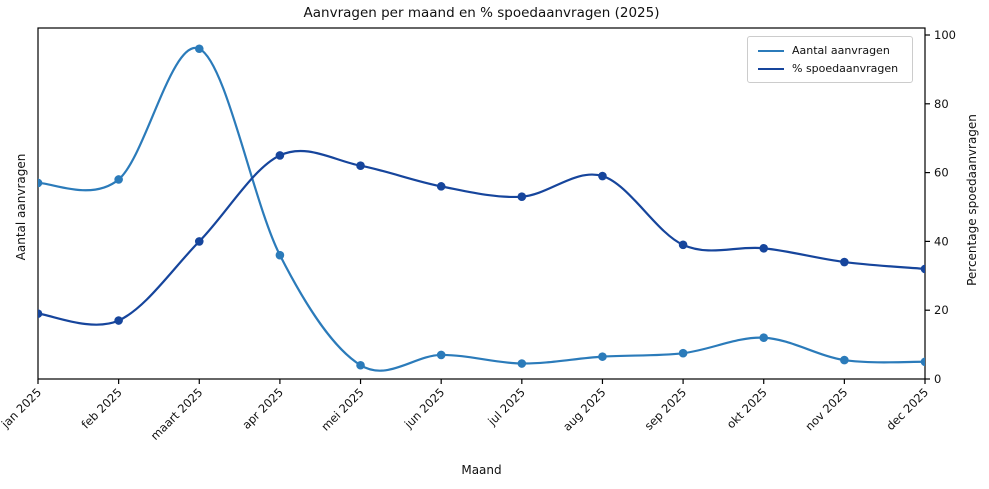  I want to click on legend-label: % spoedaanvragen, so click(845, 68).